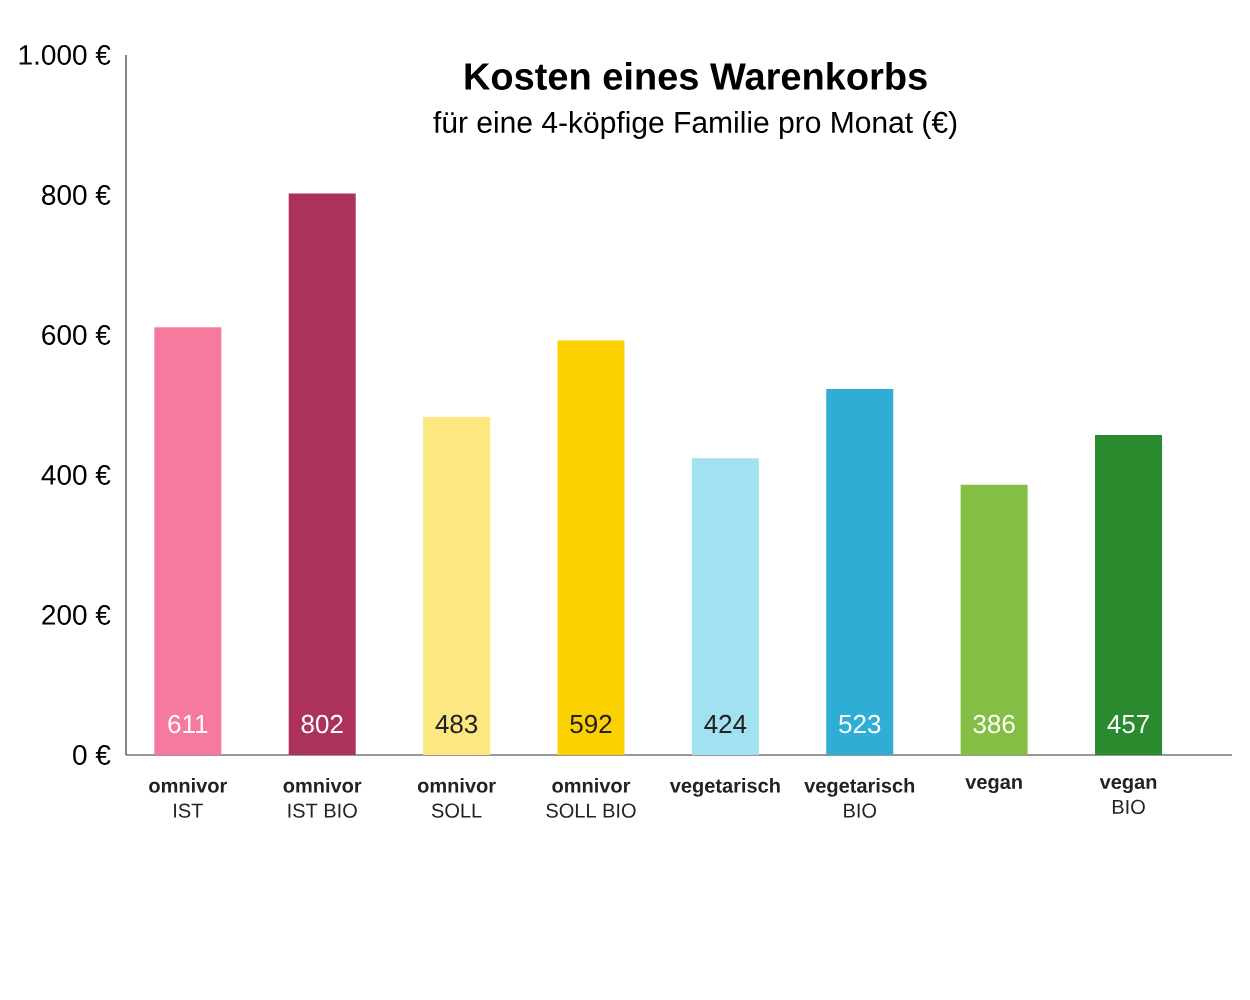 Image resolution: width=1250 pixels, height=1000 pixels. I want to click on x-tick-label: omnivor SOLL, so click(456, 798).